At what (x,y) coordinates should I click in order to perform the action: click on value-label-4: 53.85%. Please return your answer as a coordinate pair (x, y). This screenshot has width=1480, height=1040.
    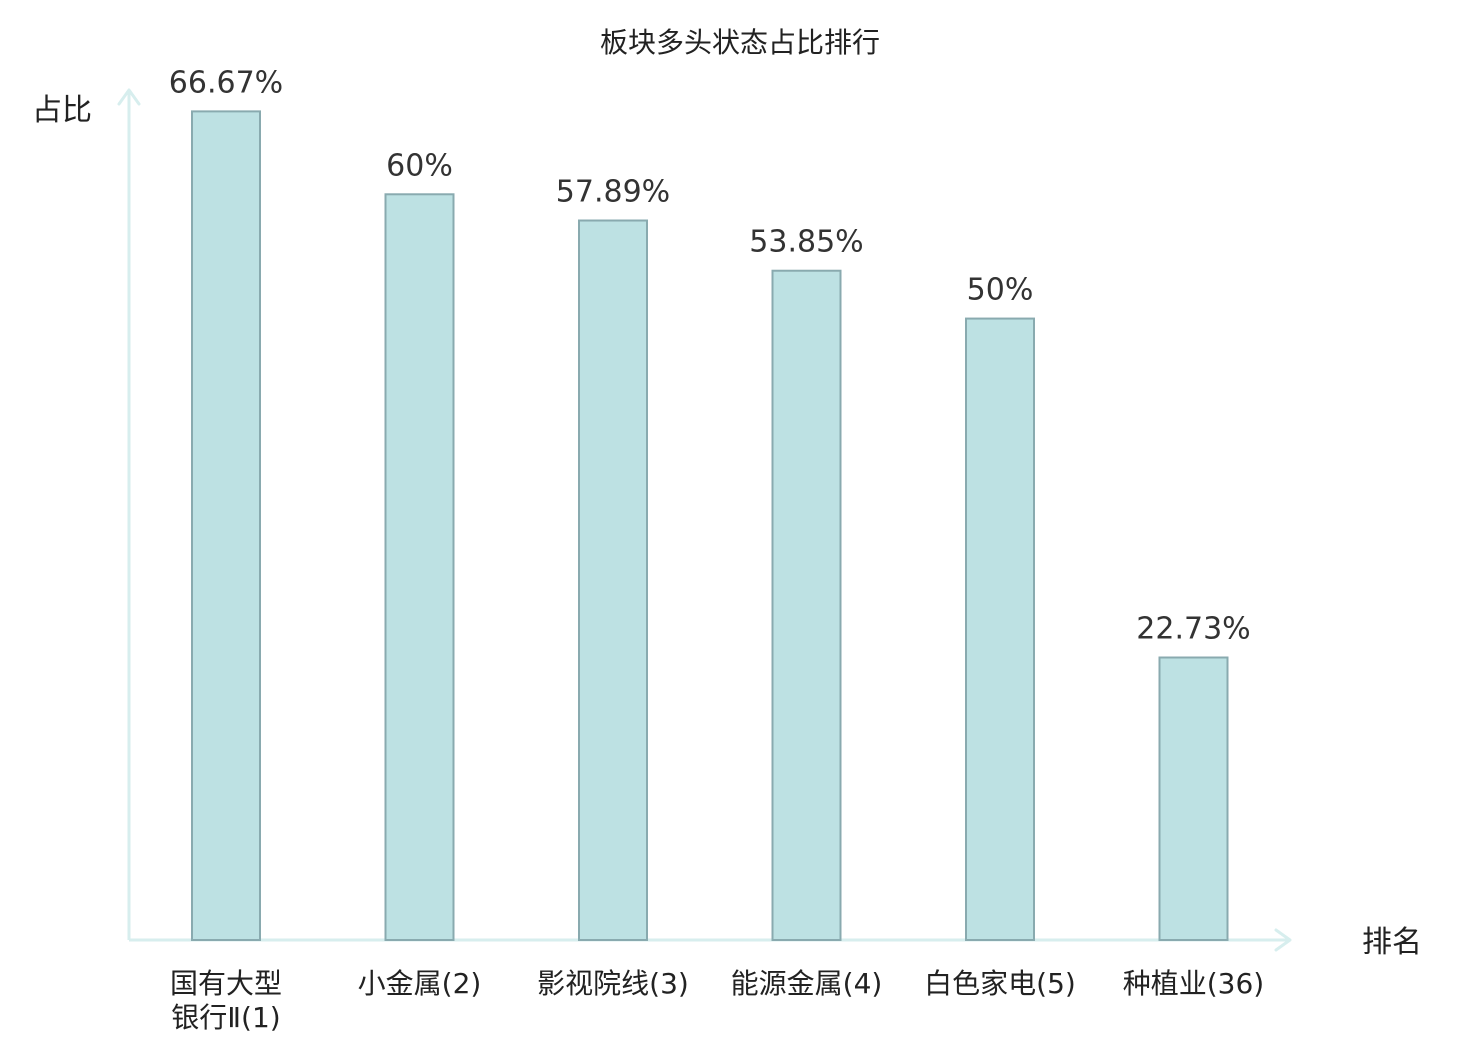
    Looking at the image, I should click on (806, 242).